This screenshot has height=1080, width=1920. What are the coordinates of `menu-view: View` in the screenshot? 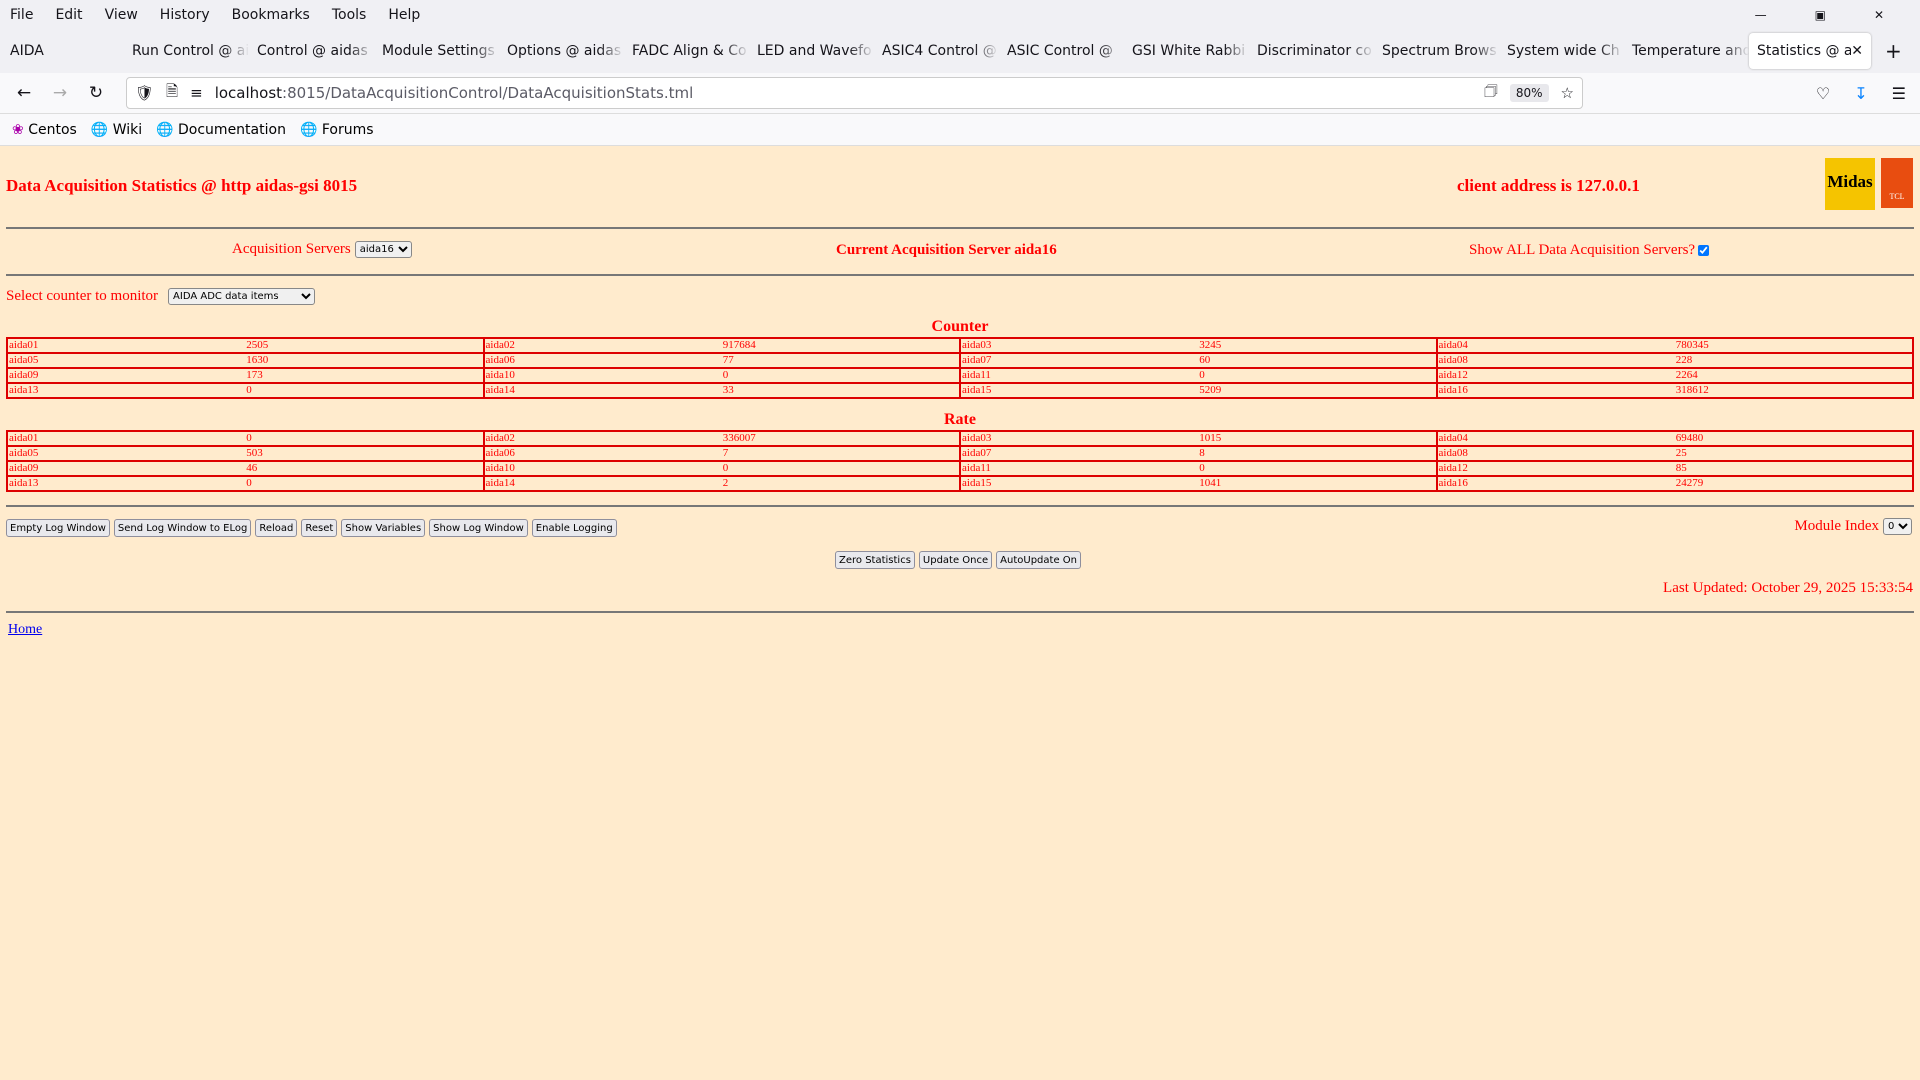 It's located at (121, 14).